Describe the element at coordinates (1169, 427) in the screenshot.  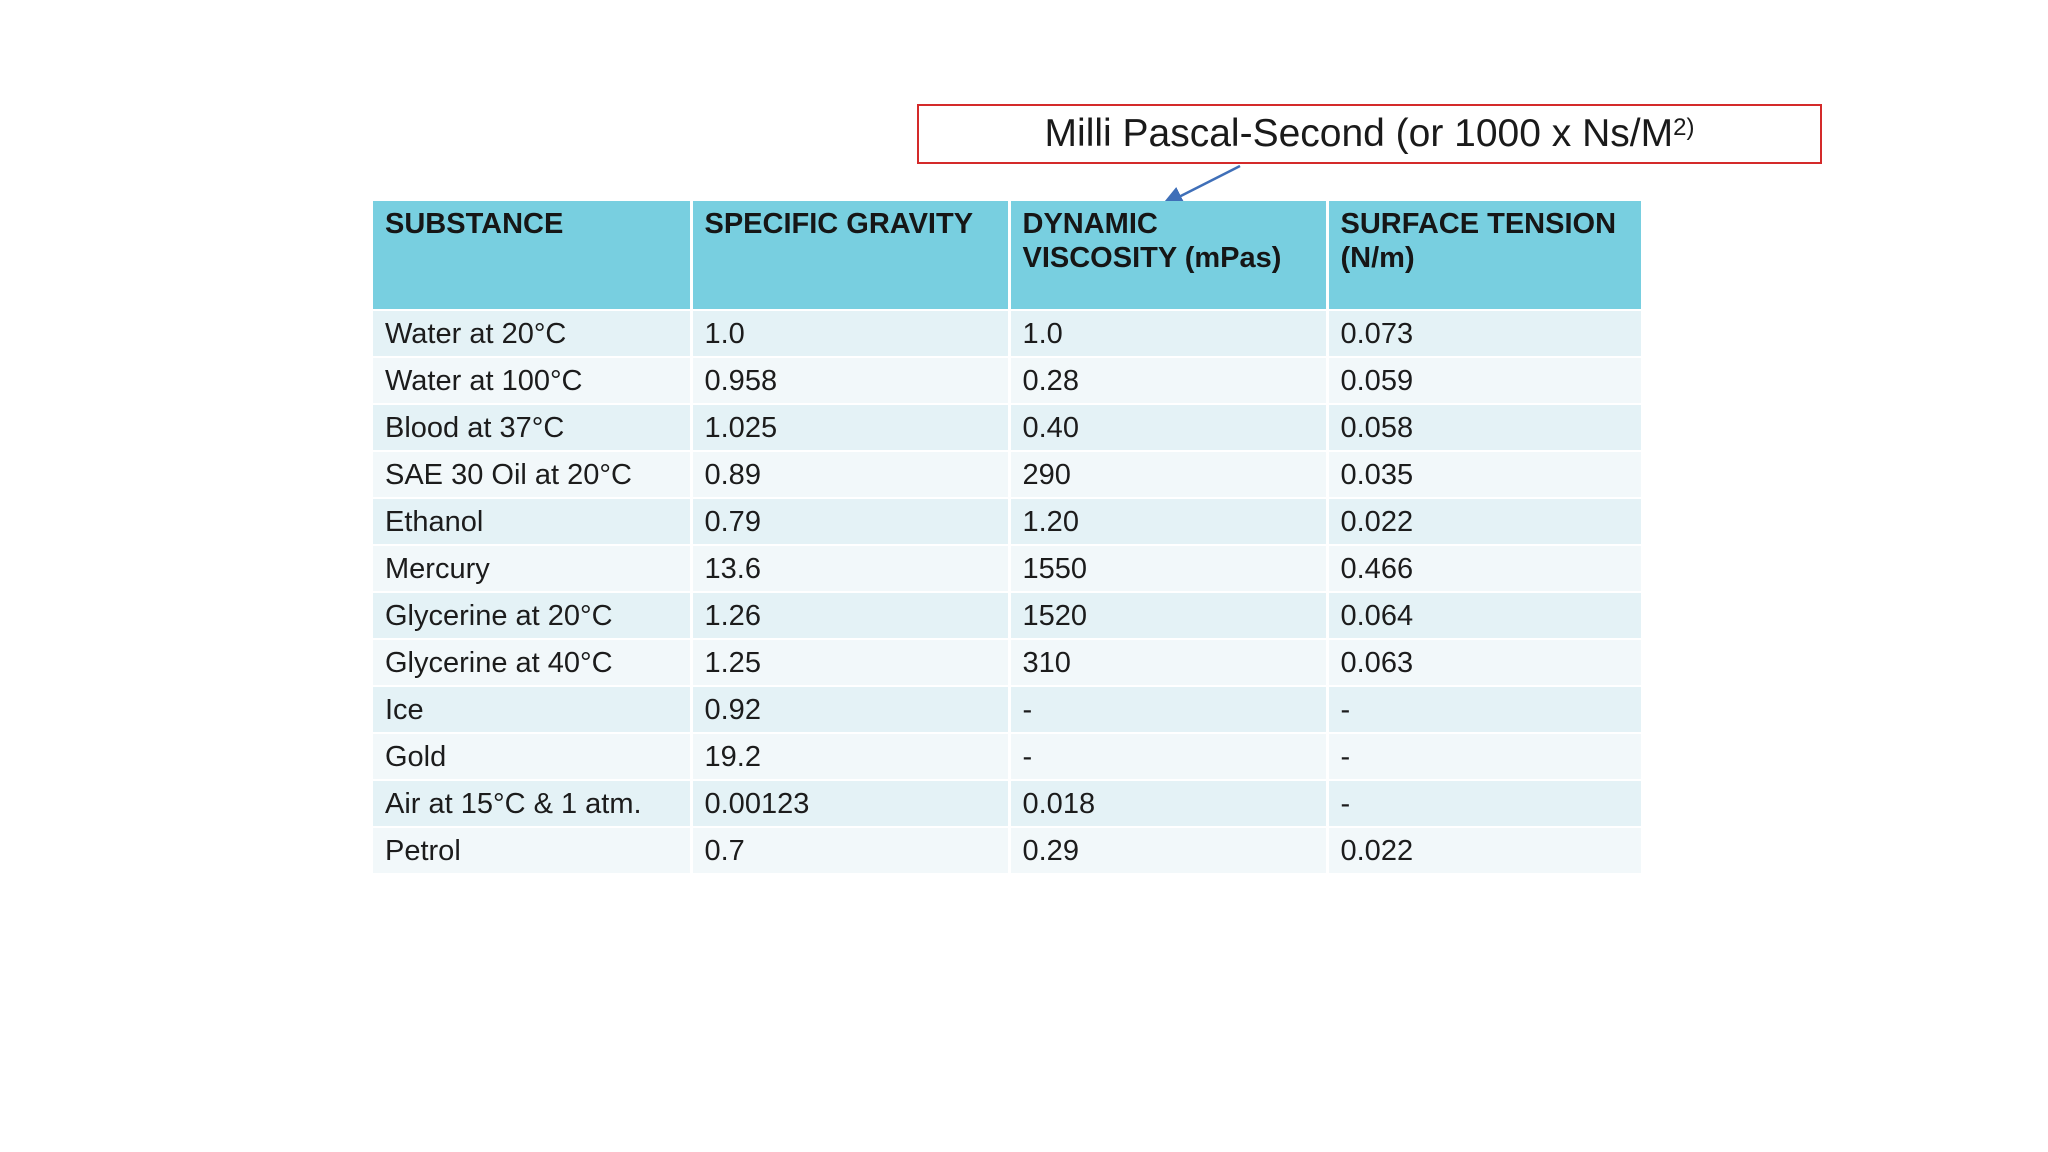
I see `dynamic-viscosity-cell: 0.40` at that location.